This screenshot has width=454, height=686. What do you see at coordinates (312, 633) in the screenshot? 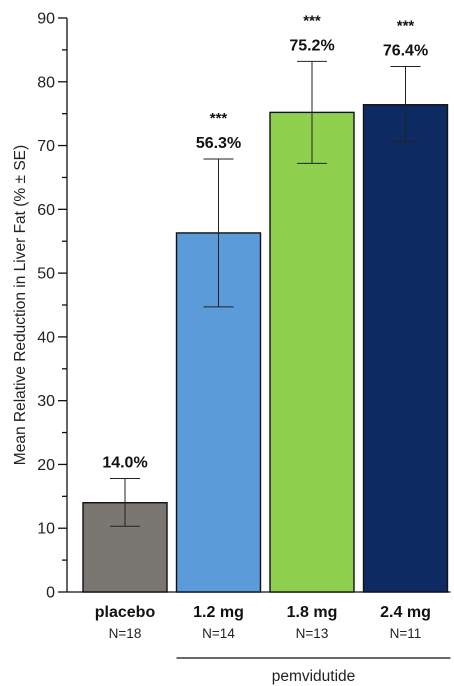
I see `n-label: N=13` at bounding box center [312, 633].